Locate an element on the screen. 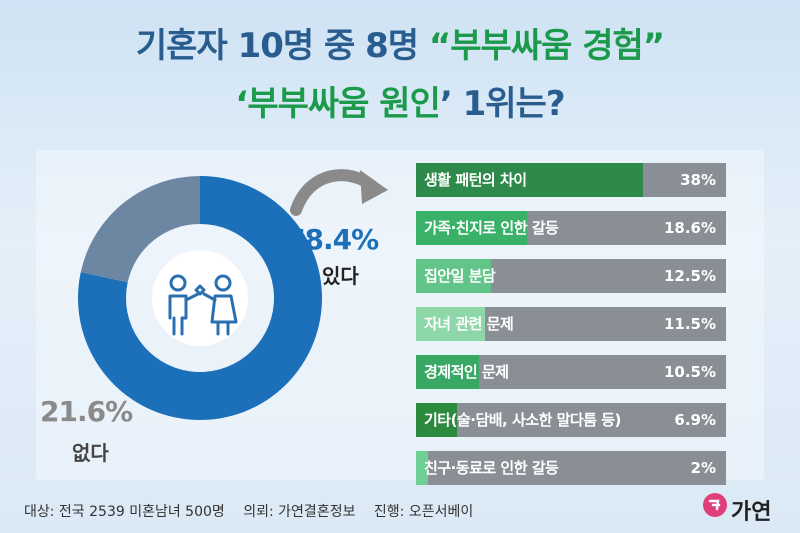 The image size is (800, 533). logo-text: 가연 is located at coordinates (751, 512).